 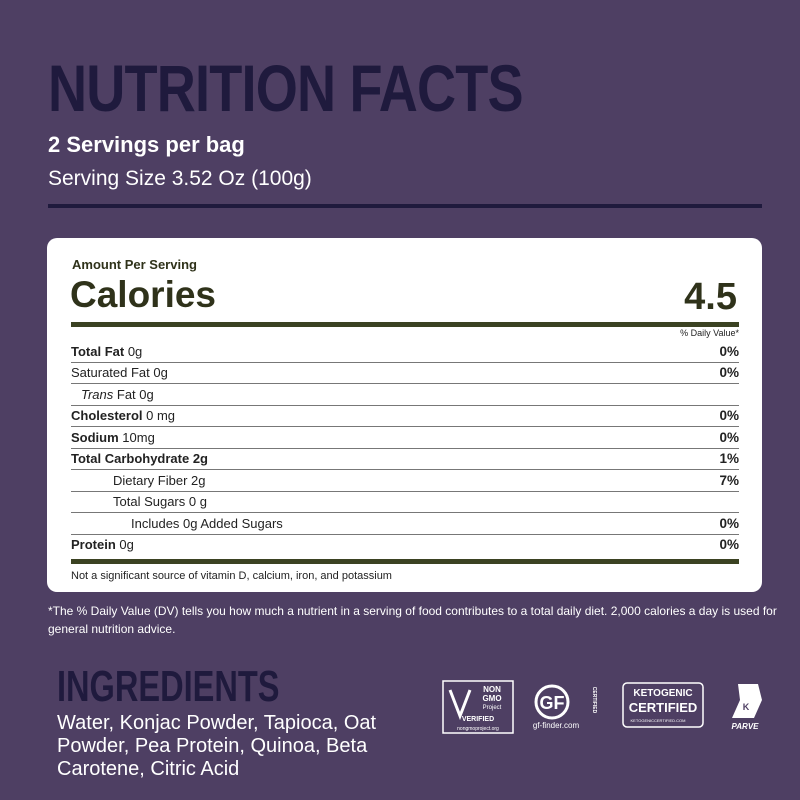 I want to click on nutrient-italic: Trans, so click(x=97, y=394).